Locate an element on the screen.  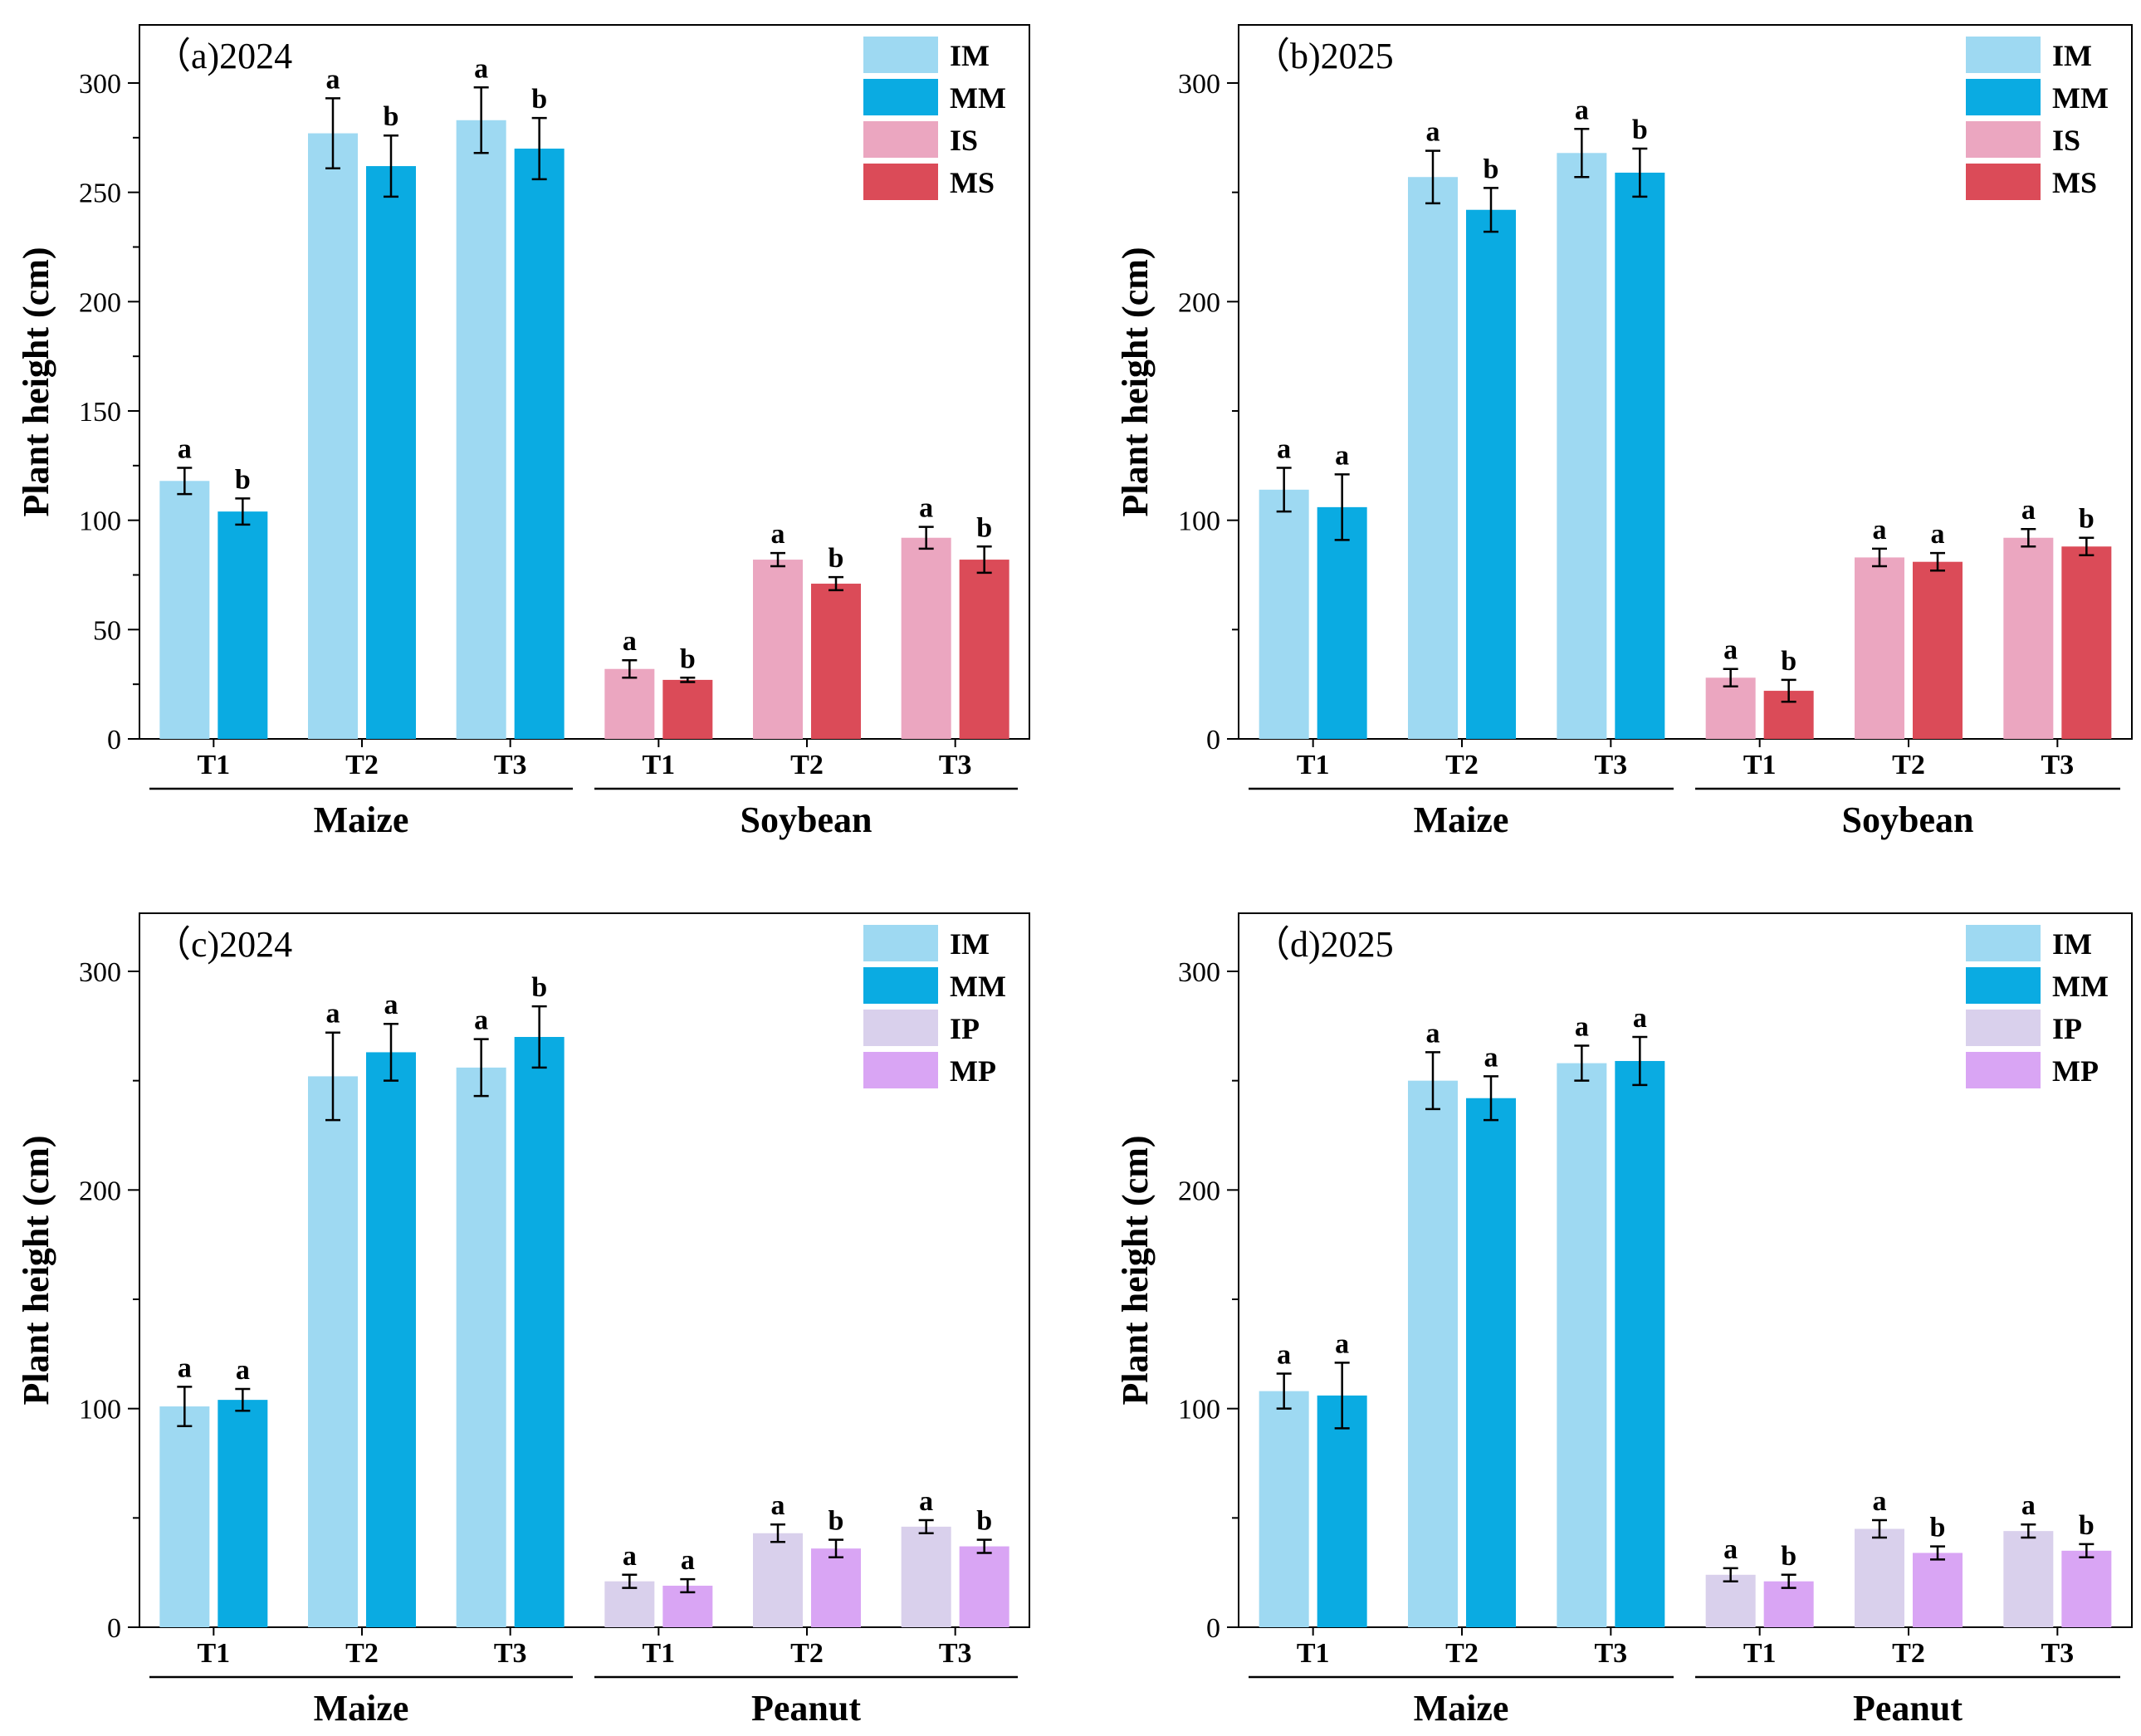
panel-title: （a)2024 is located at coordinates (223, 56).